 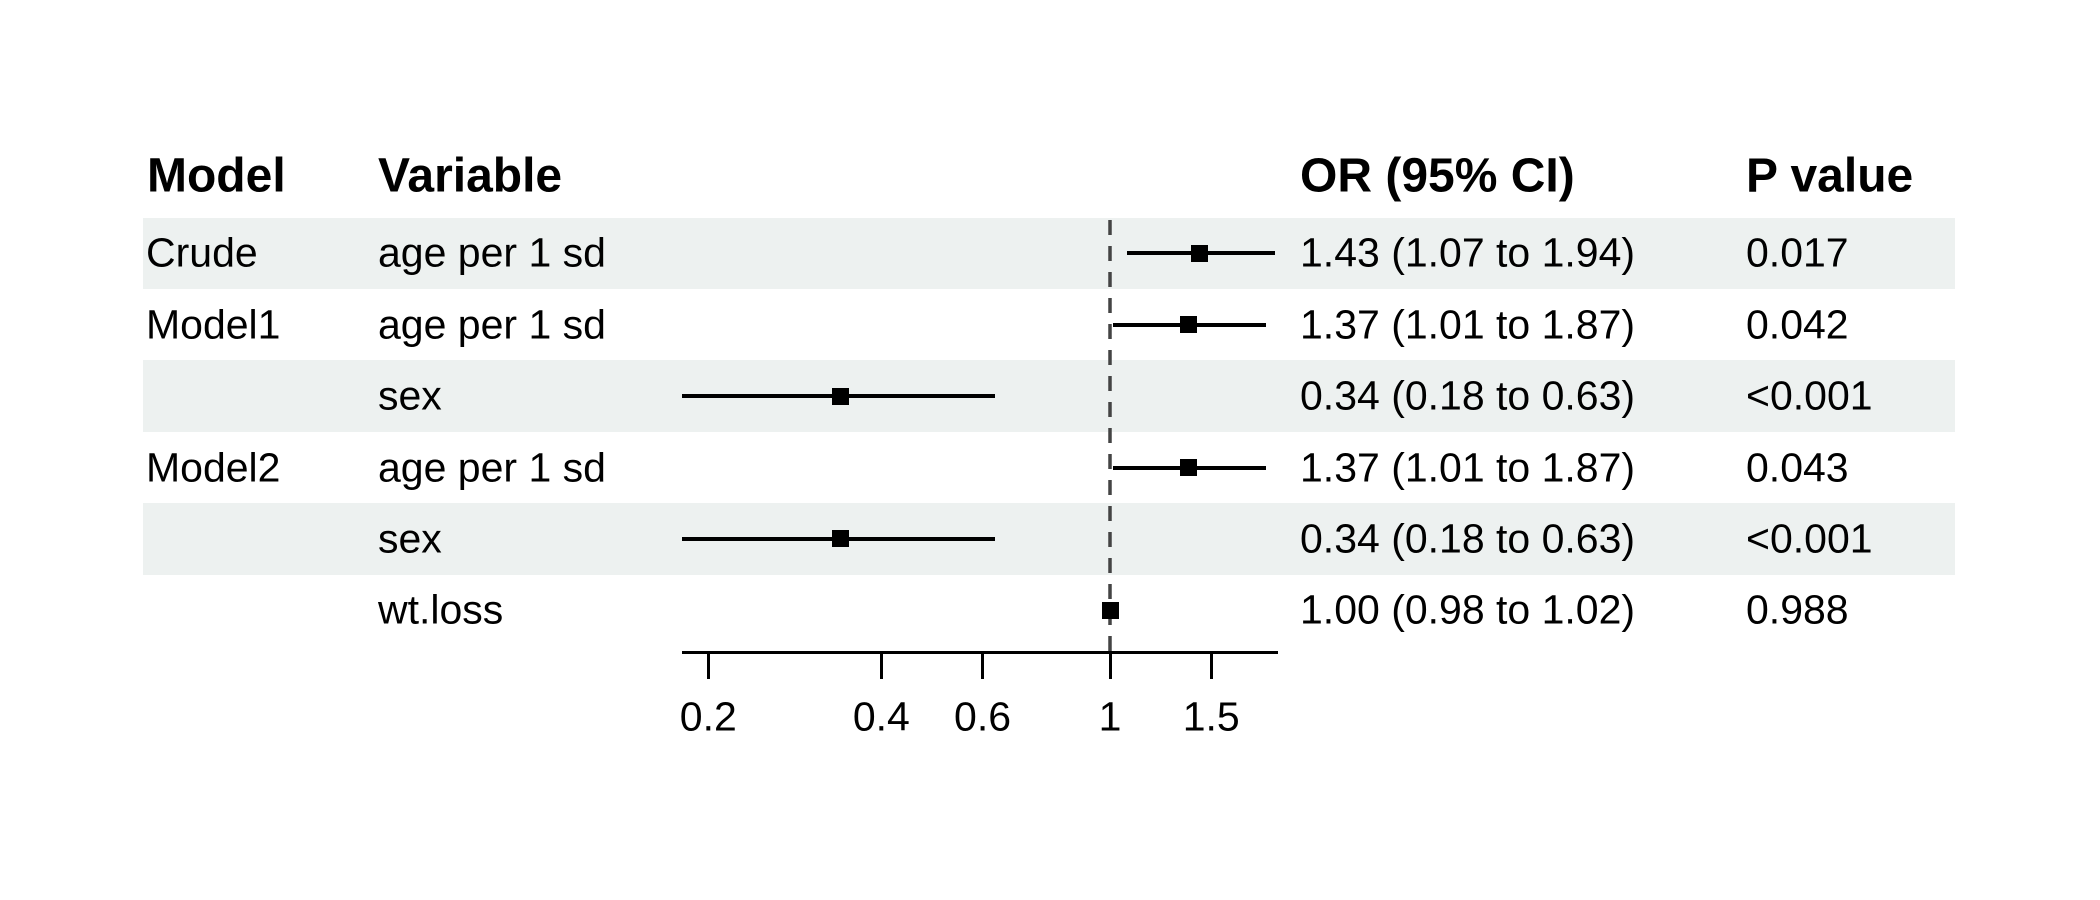 What do you see at coordinates (1797, 609) in the screenshot?
I see `cell-p: 0.988` at bounding box center [1797, 609].